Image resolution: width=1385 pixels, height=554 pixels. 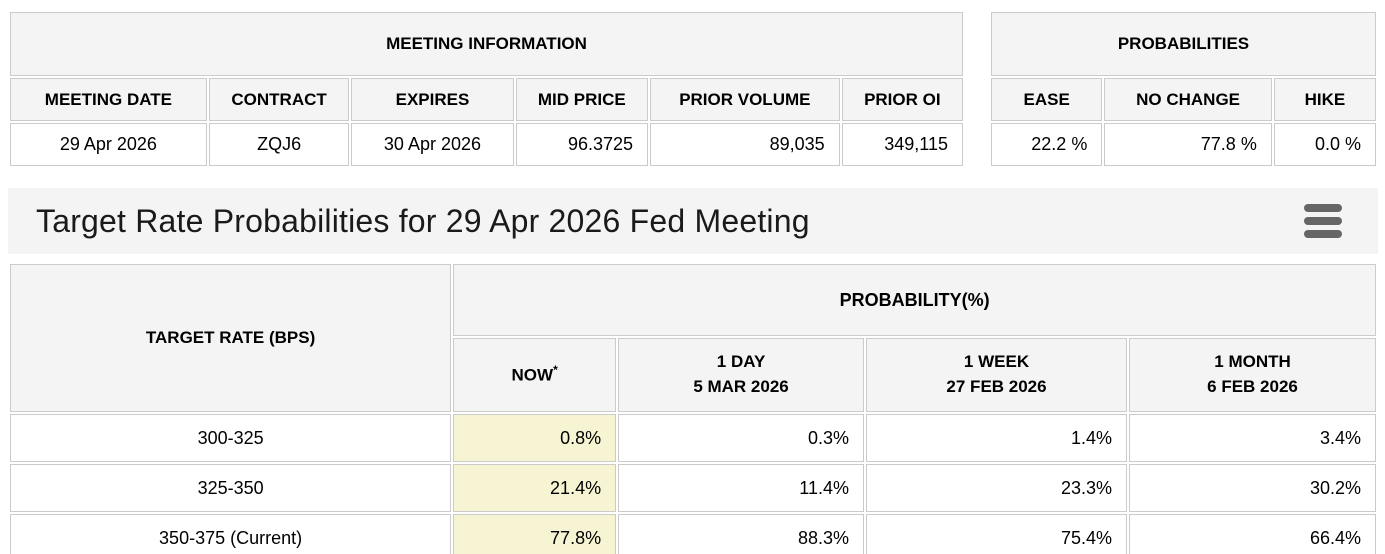 I want to click on col-header-hike: HIKE, so click(x=1324, y=99).